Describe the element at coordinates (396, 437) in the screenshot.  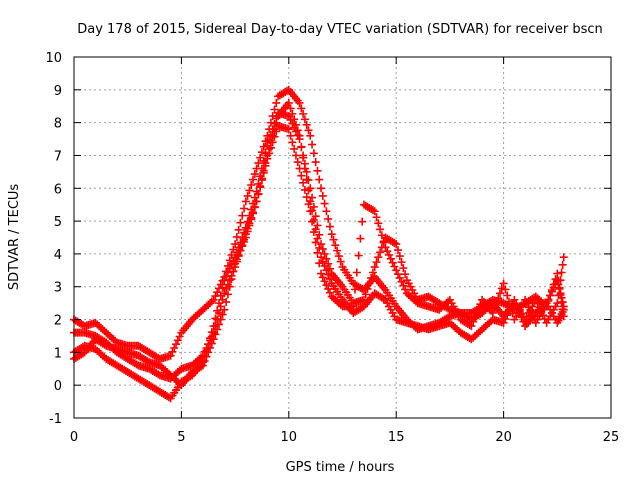
I see `x-tick-label: 15` at that location.